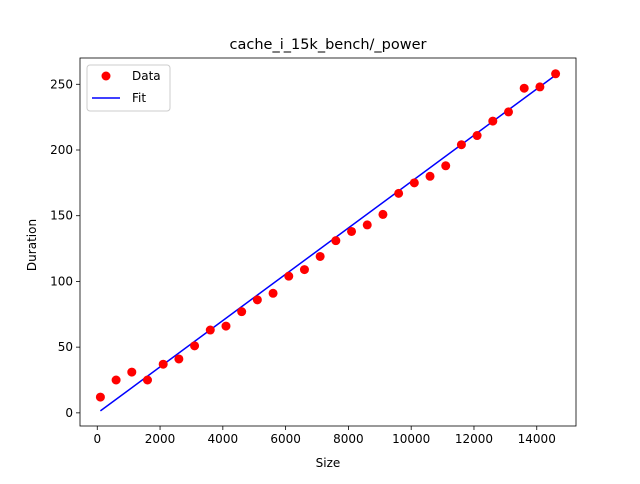  I want to click on x-tick-label: 10000, so click(411, 439).